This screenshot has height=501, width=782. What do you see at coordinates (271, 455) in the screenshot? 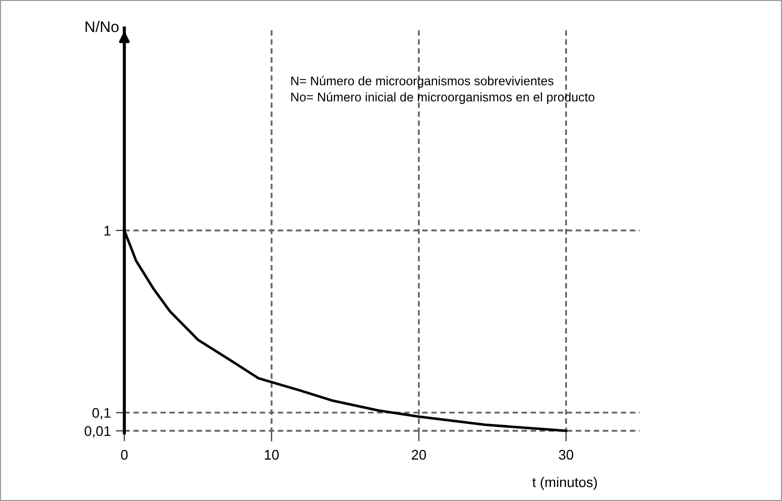
I see `x-tick-label: 10` at bounding box center [271, 455].